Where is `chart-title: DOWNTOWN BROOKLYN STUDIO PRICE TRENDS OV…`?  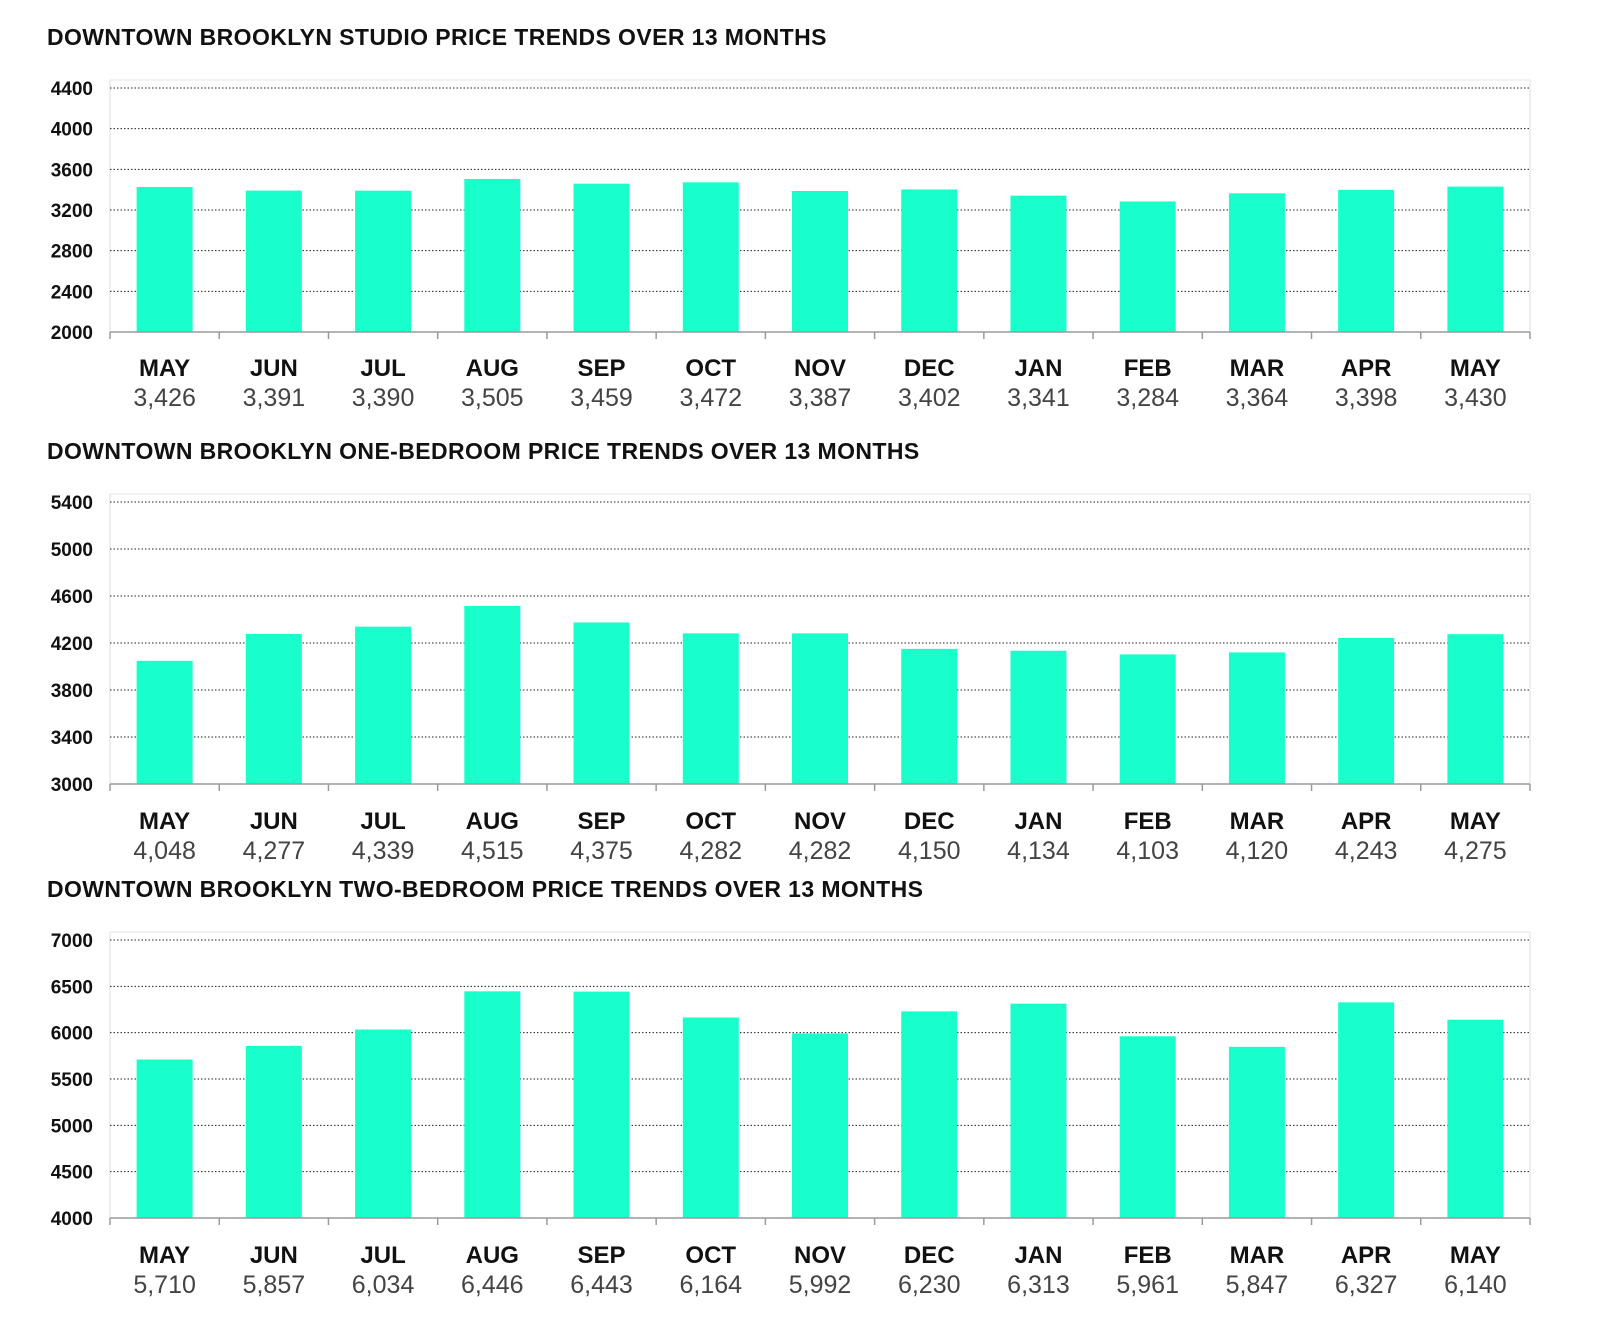 chart-title: DOWNTOWN BROOKLYN STUDIO PRICE TRENDS OV… is located at coordinates (437, 37).